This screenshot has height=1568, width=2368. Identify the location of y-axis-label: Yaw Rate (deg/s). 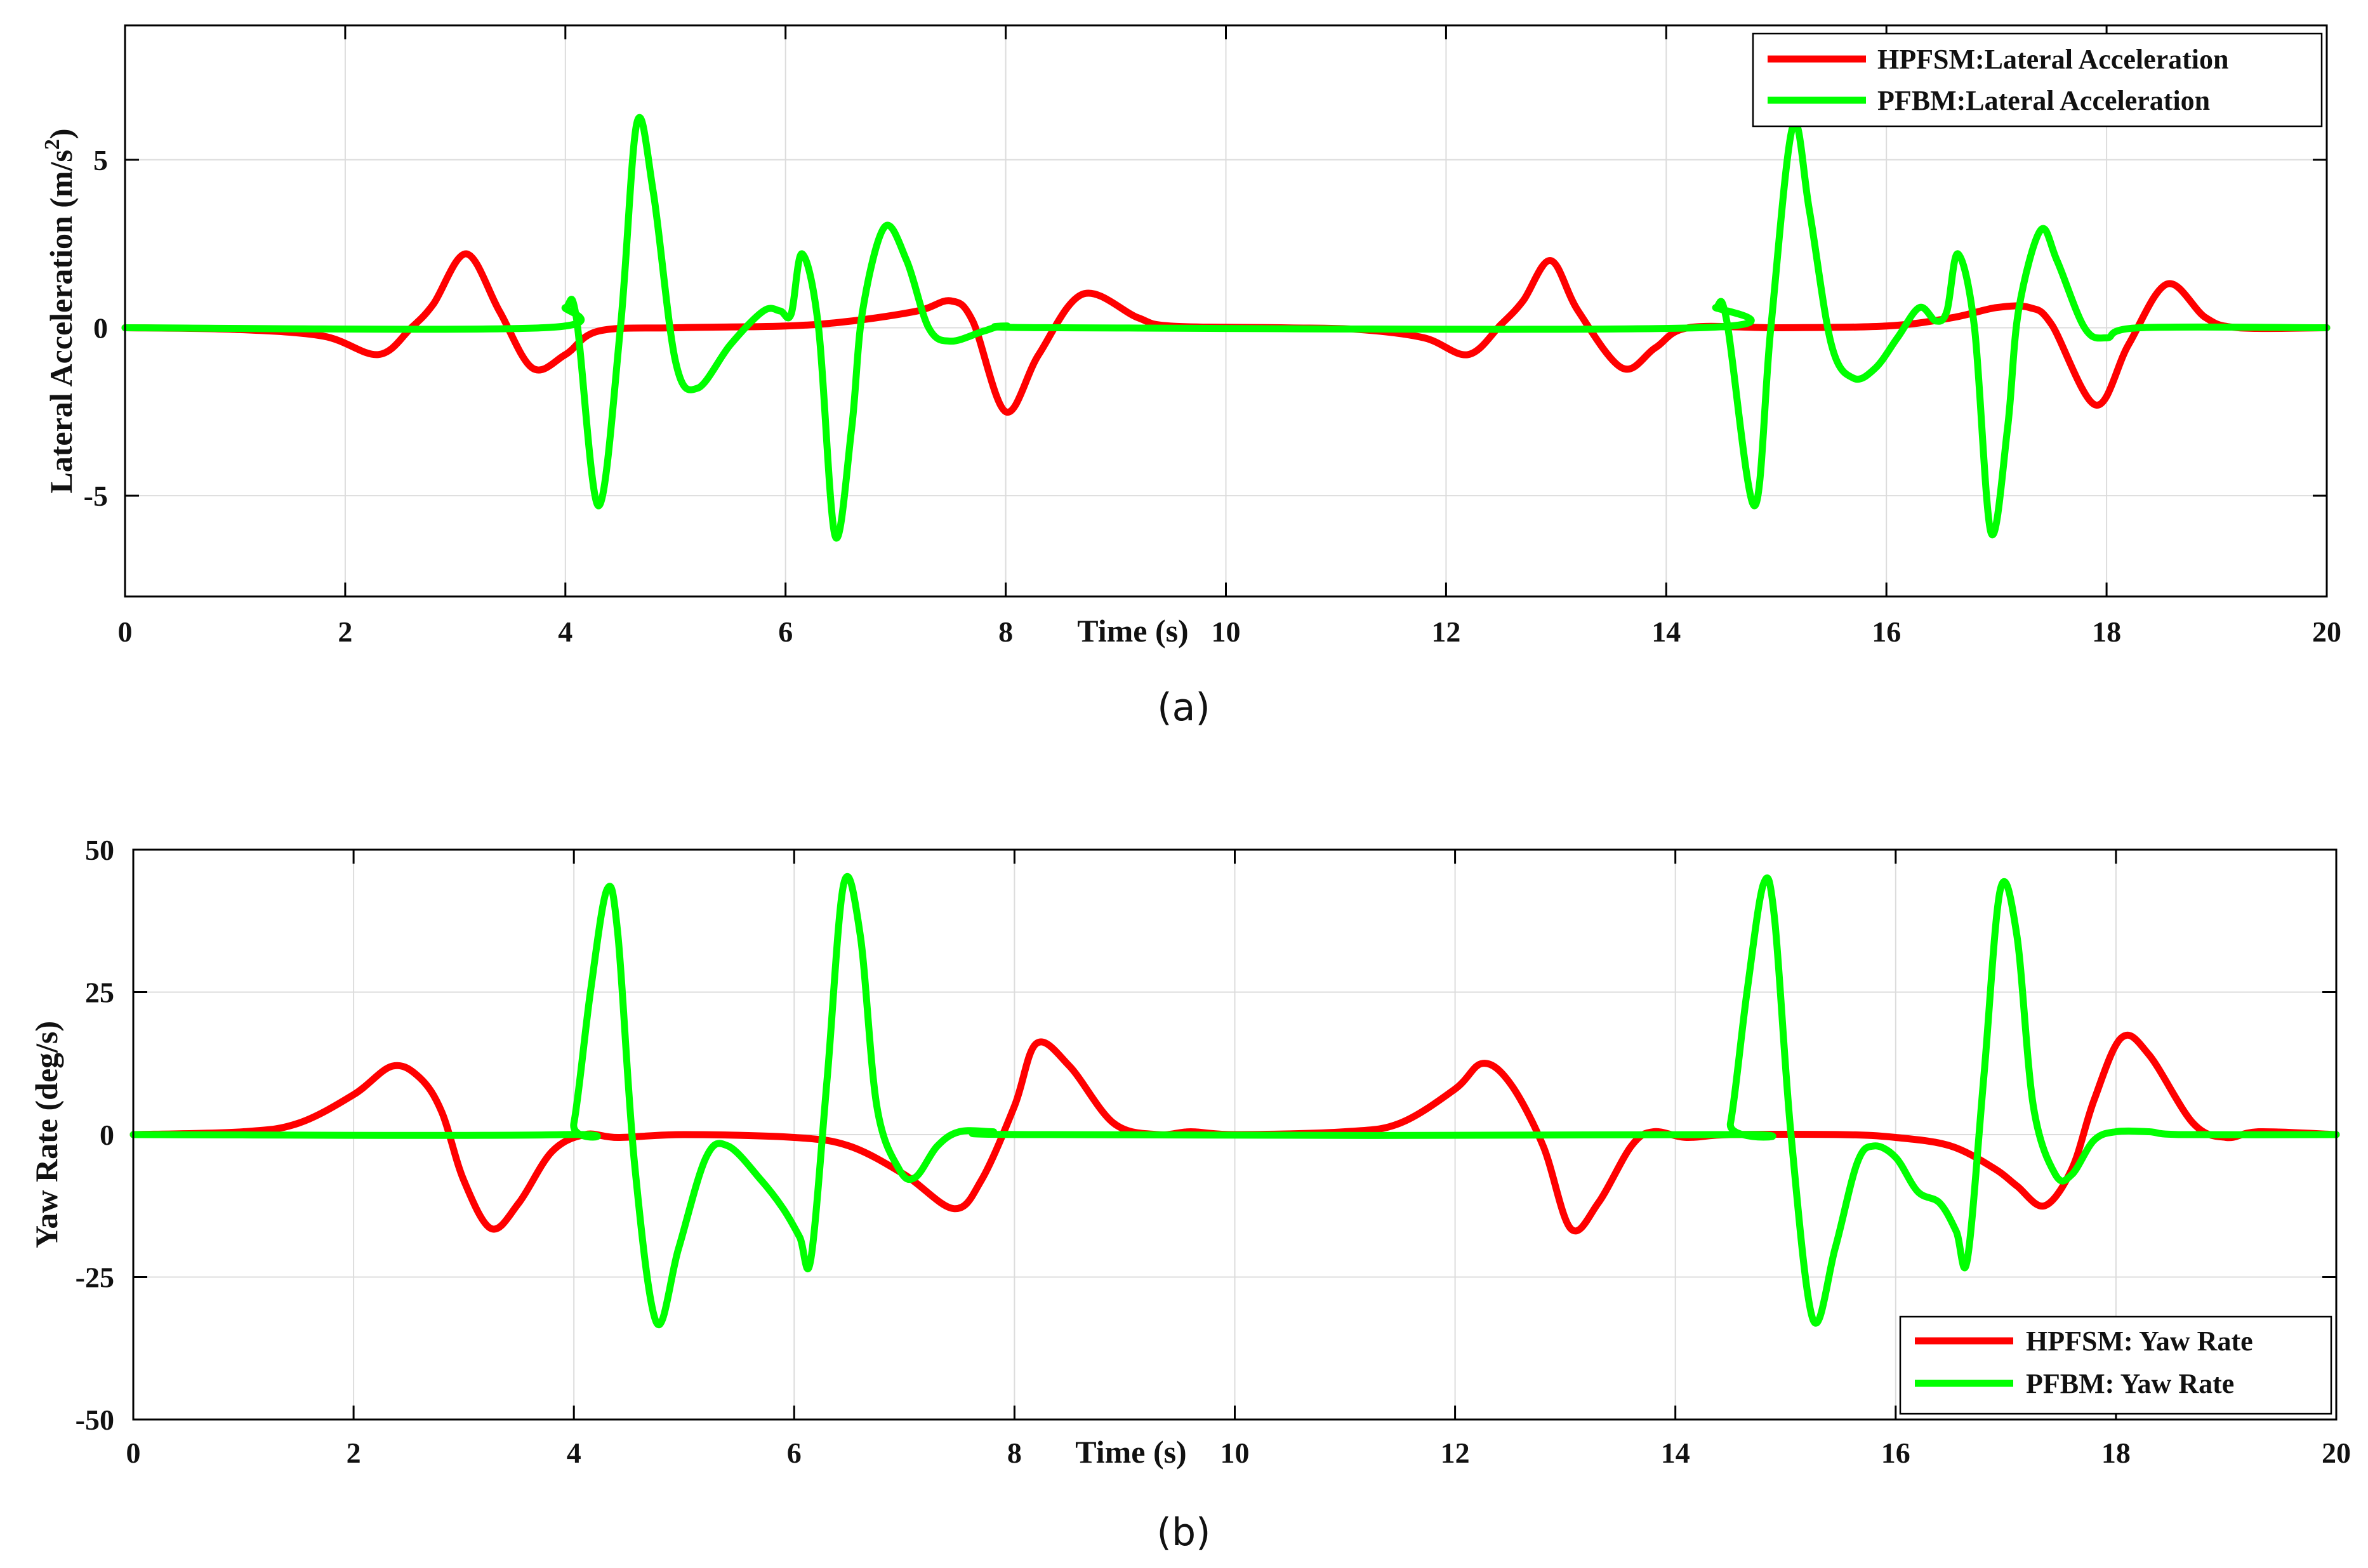
(46, 1134).